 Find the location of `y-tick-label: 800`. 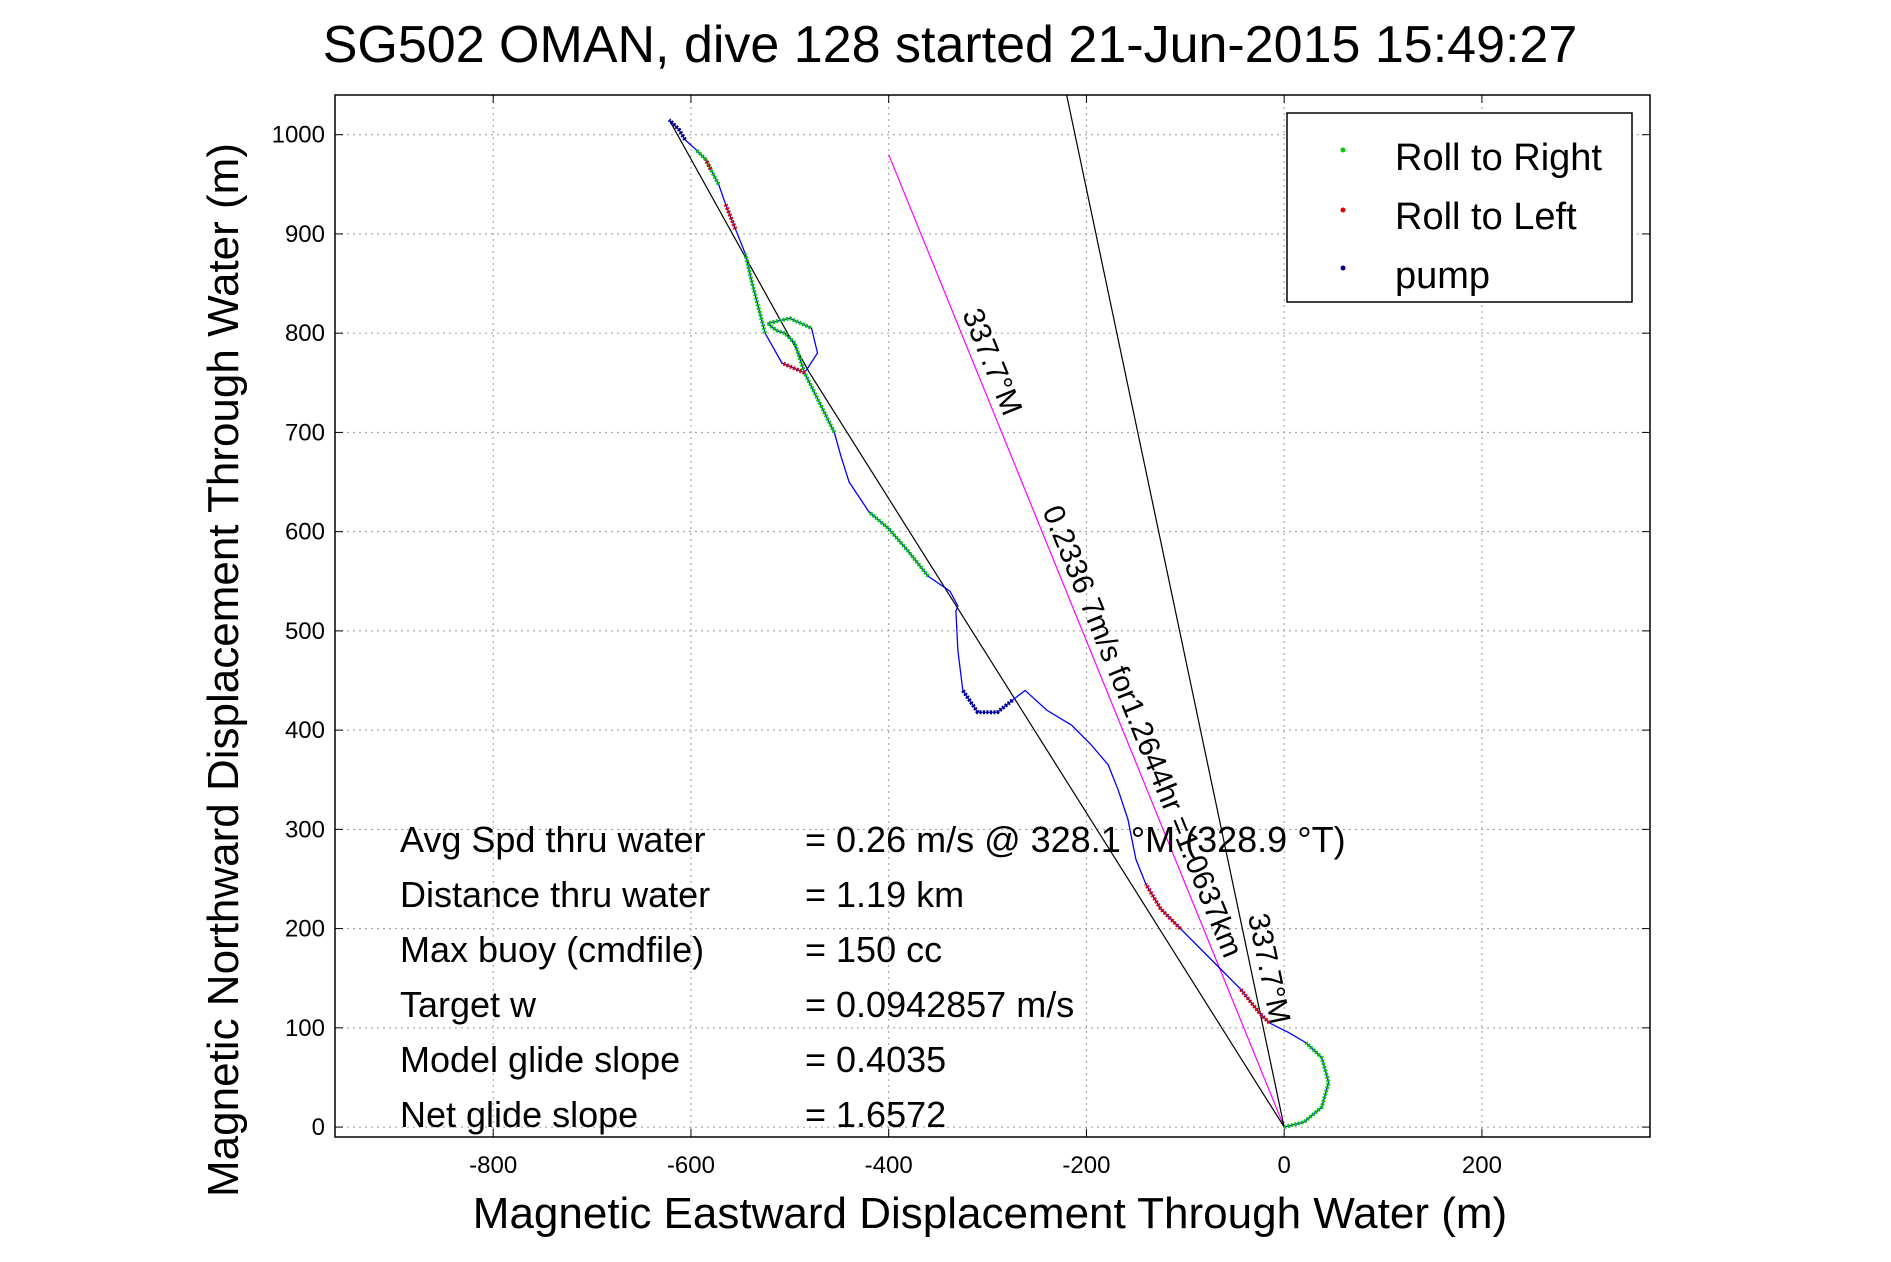

y-tick-label: 800 is located at coordinates (305, 333).